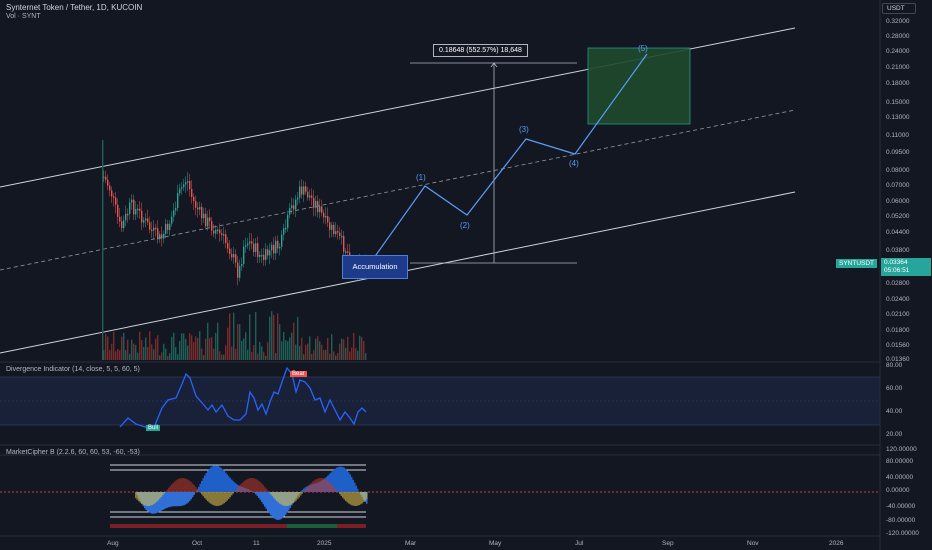 The image size is (932, 550). I want to click on time-label: 2025, so click(324, 543).